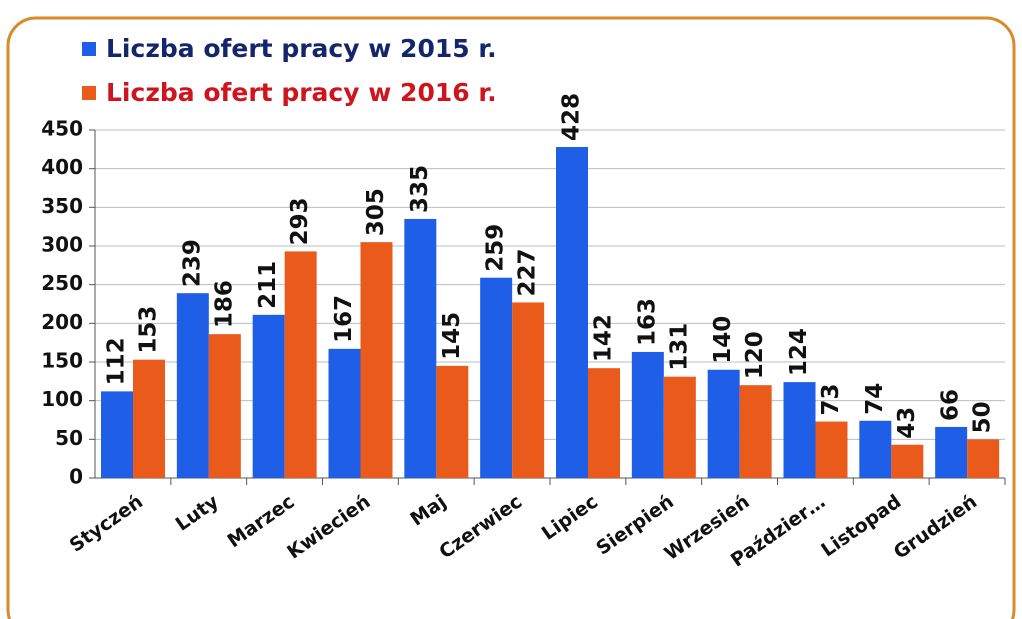  What do you see at coordinates (300, 221) in the screenshot?
I see `value-label: 293` at bounding box center [300, 221].